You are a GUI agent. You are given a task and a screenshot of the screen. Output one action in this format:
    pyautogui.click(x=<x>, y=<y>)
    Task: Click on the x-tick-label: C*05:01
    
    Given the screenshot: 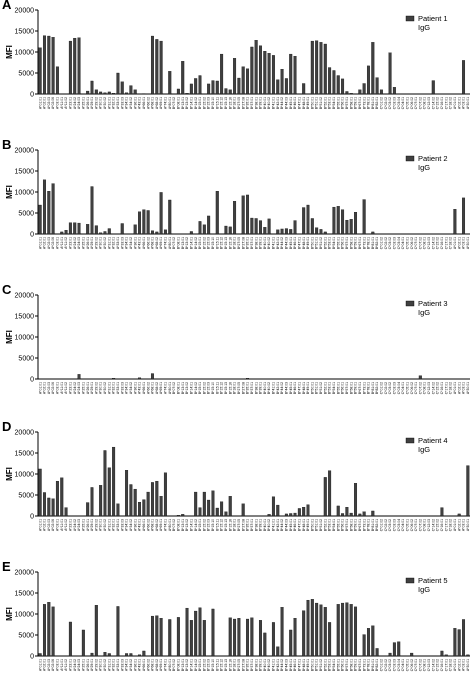 What is the action you would take?
    pyautogui.click(x=407, y=103)
    